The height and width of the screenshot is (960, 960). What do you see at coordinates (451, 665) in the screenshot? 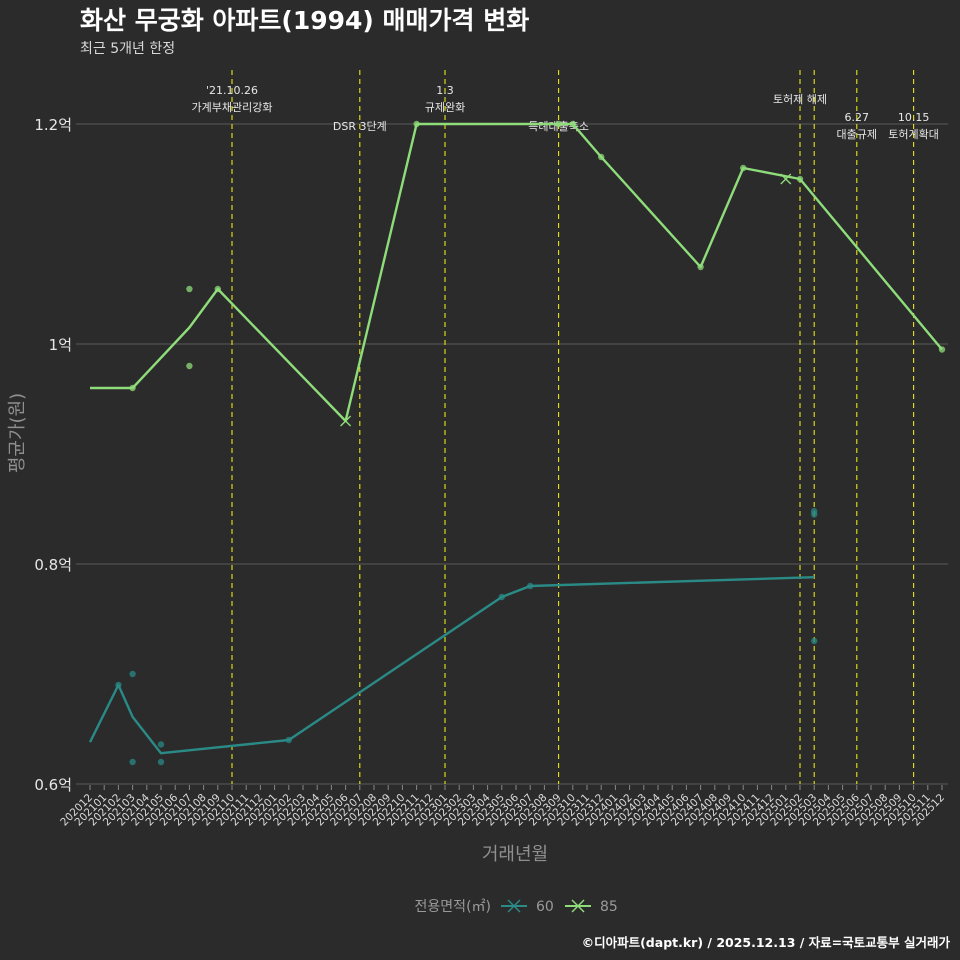
I see `series-line` at bounding box center [451, 665].